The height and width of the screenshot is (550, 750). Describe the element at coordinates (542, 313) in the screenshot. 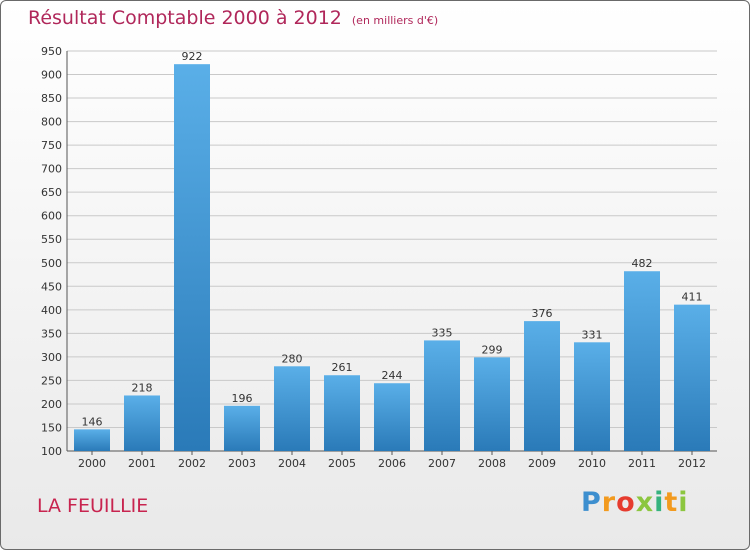

I see `data-label: 376` at that location.